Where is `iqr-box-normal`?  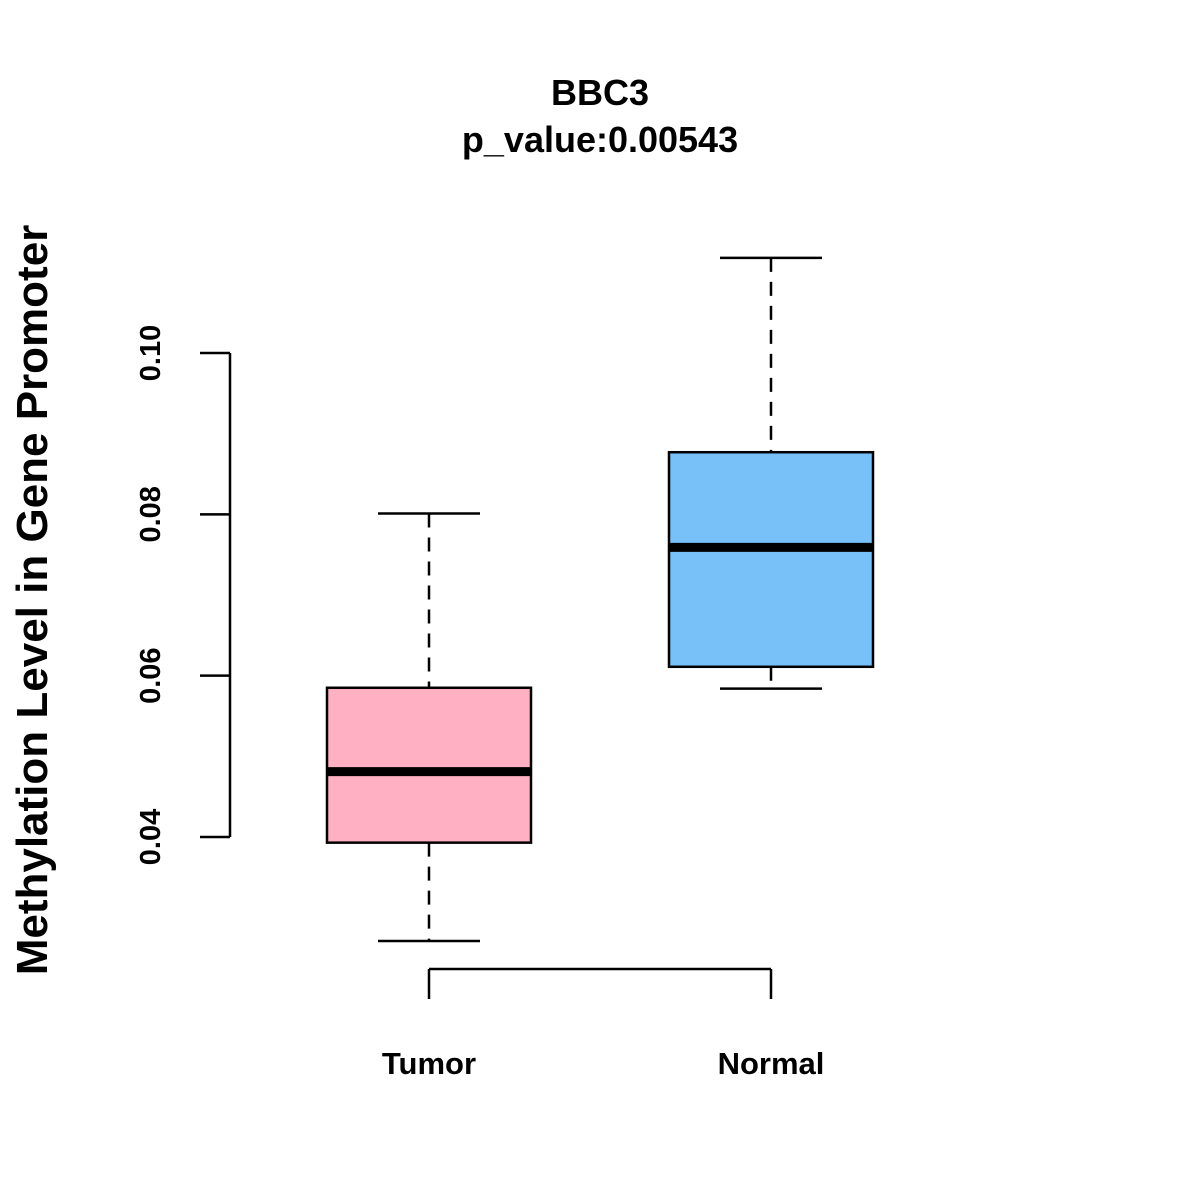
iqr-box-normal is located at coordinates (771, 559).